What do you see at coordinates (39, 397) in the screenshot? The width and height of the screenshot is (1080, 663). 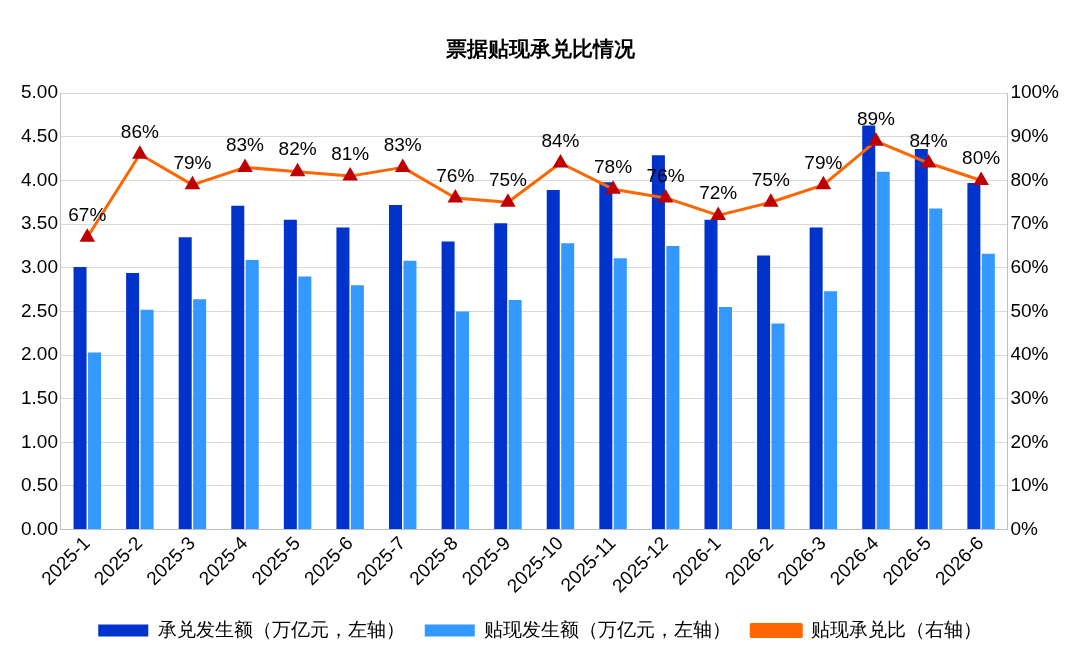 I see `y-tick-label: 1.50` at bounding box center [39, 397].